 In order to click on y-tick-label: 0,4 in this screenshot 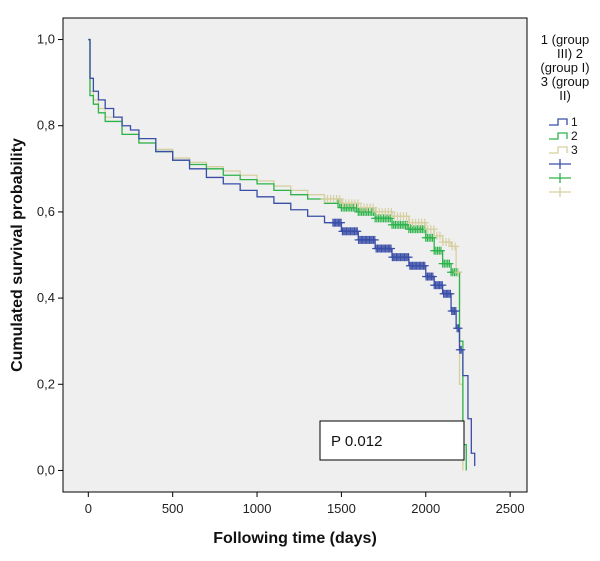, I will do `click(46, 297)`.